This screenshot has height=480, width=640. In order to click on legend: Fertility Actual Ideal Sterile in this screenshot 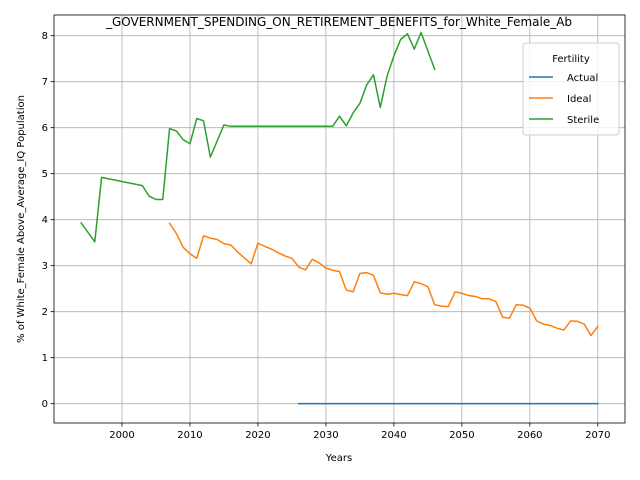, I will do `click(571, 89)`.